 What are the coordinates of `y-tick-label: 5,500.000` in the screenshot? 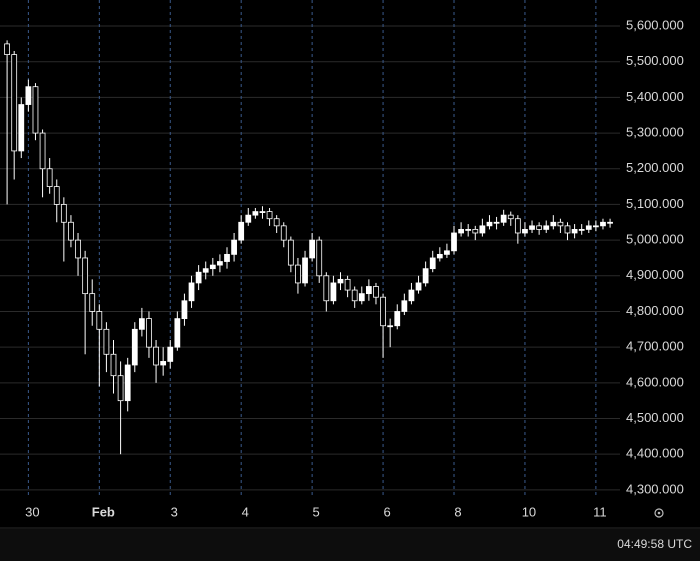 It's located at (655, 60).